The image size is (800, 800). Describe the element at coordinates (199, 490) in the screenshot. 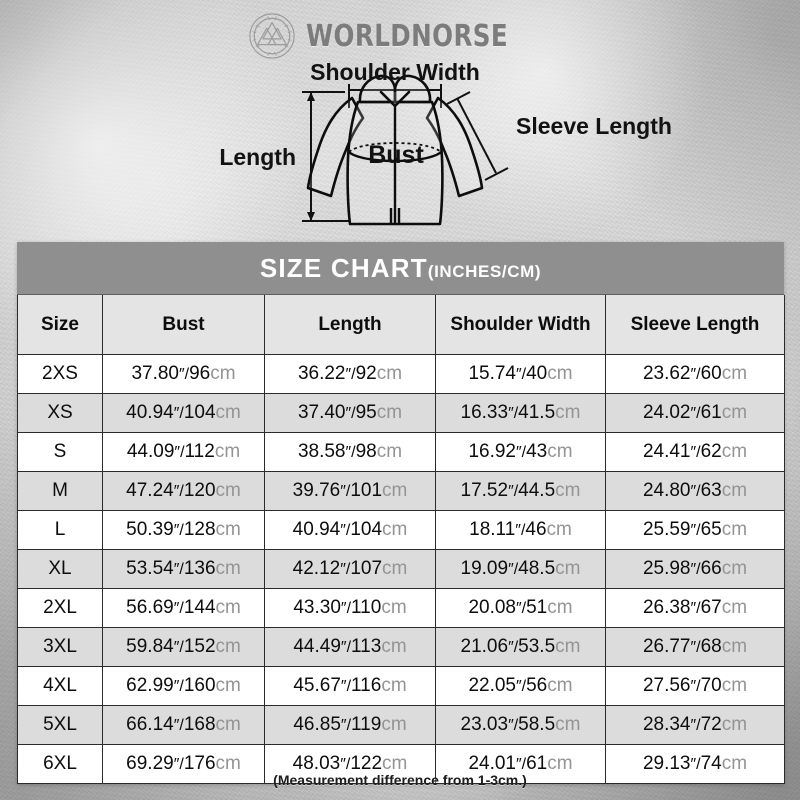

I see `value-centimeters: 120` at that location.